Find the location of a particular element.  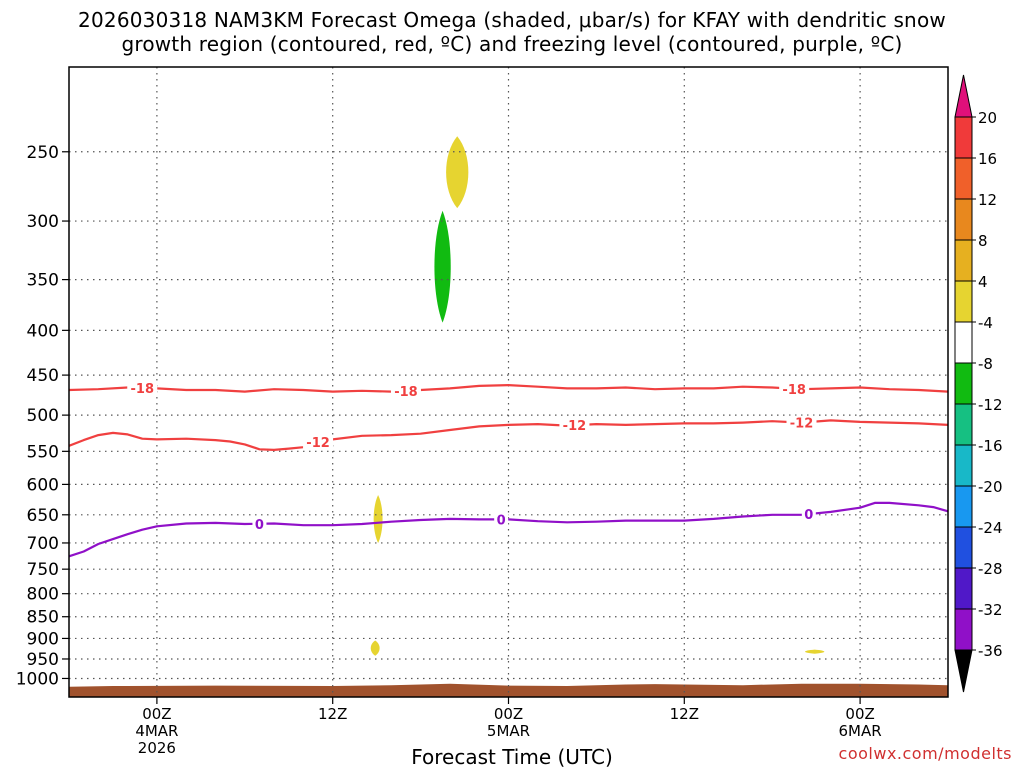

y-tick-label-850: 850 is located at coordinates (43, 618).